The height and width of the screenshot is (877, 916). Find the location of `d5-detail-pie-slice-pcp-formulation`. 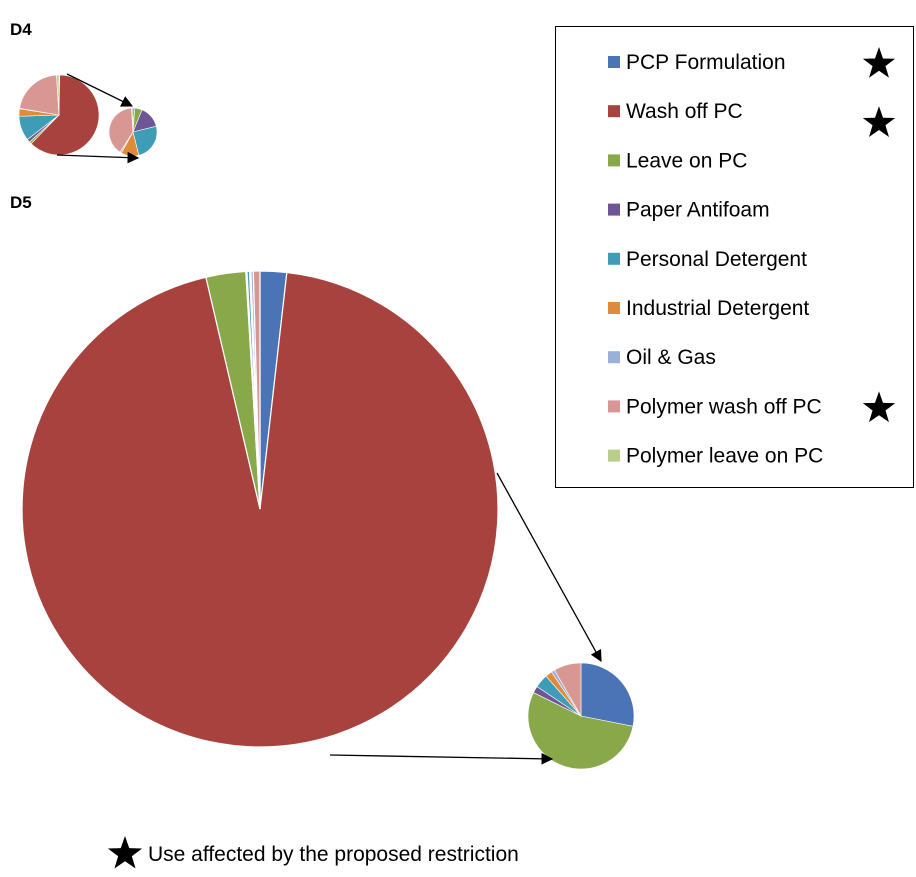

d5-detail-pie-slice-pcp-formulation is located at coordinates (607, 694).